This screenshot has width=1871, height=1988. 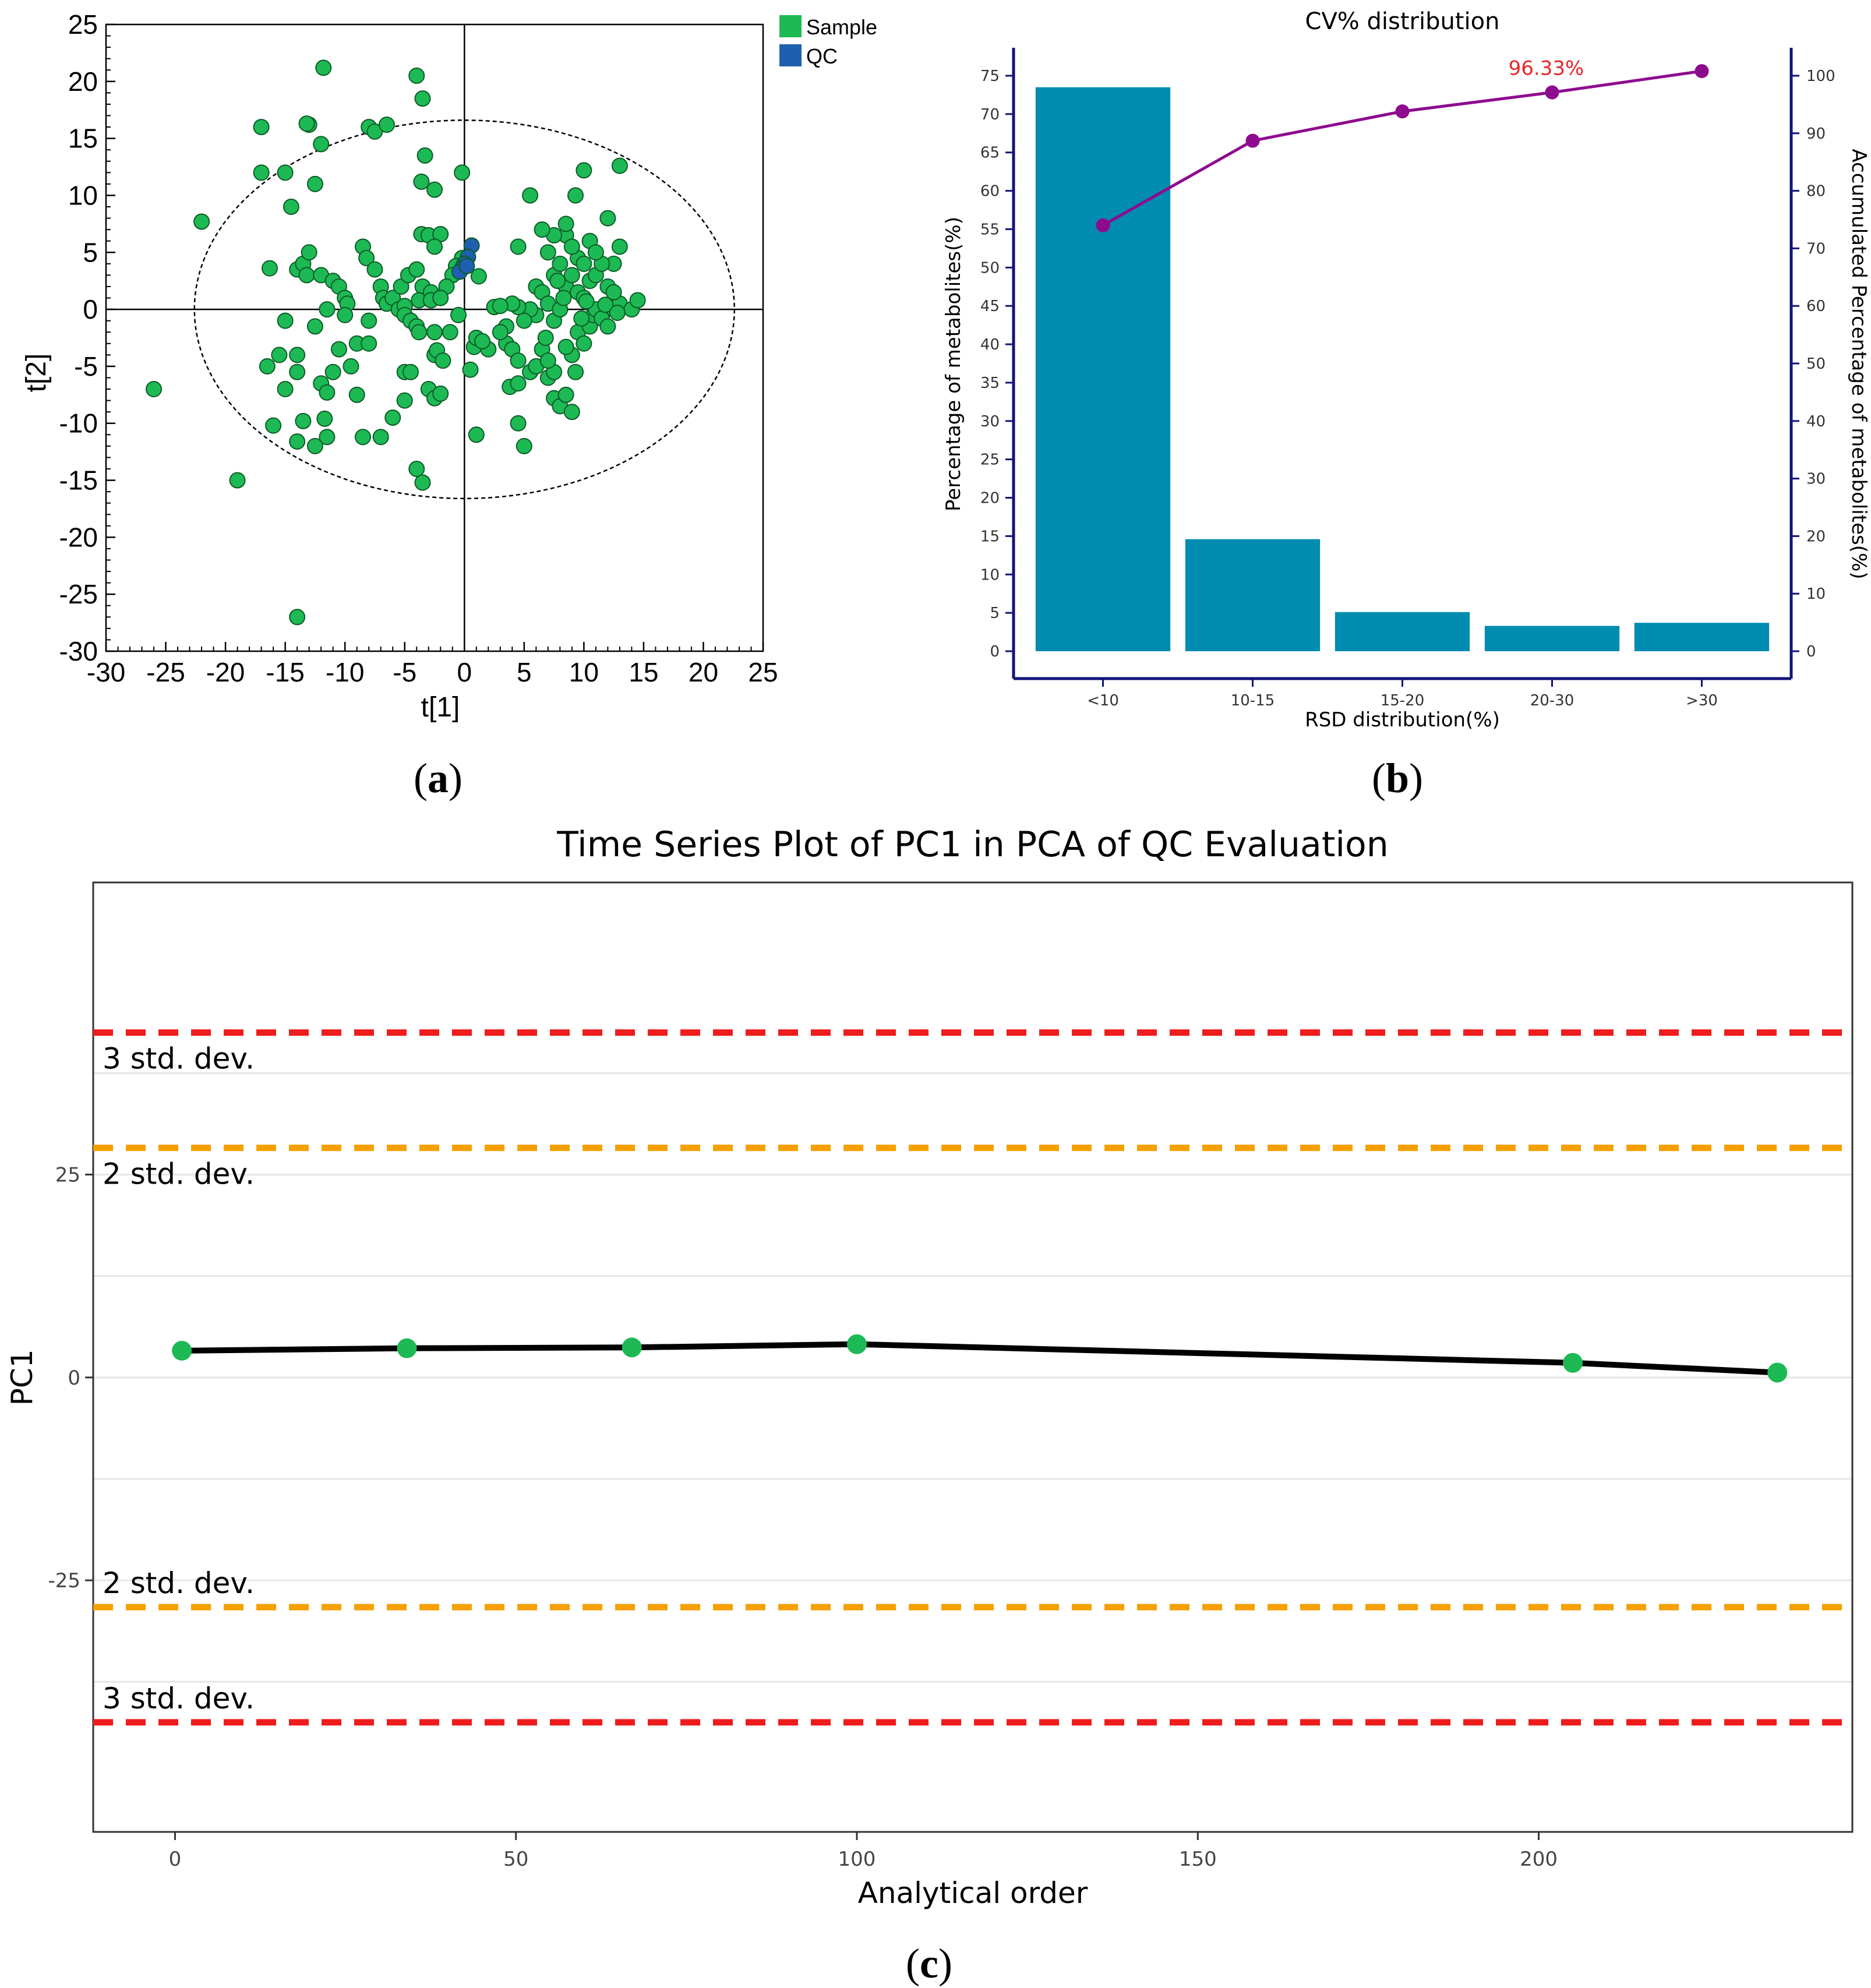 What do you see at coordinates (78, 480) in the screenshot?
I see `y-tick-label: -15` at bounding box center [78, 480].